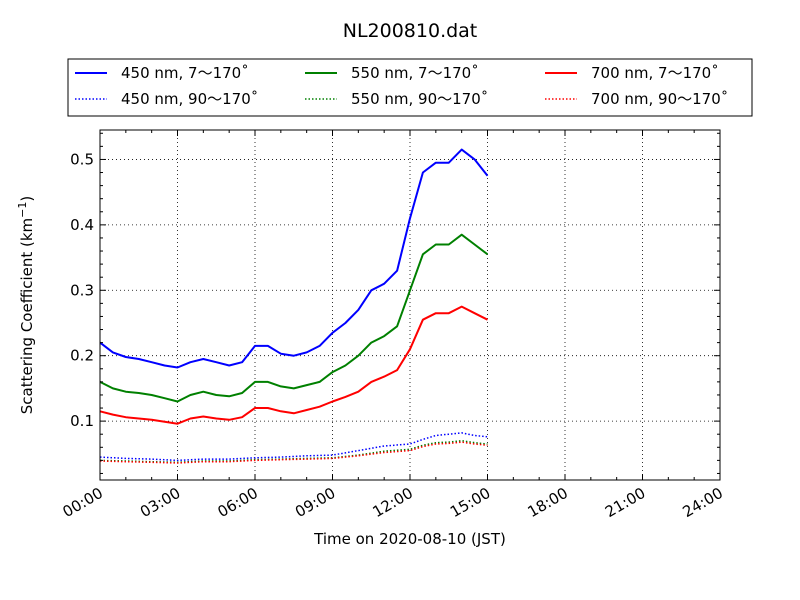 The width and height of the screenshot is (800, 600). What do you see at coordinates (419, 99) in the screenshot?
I see `legend-label-5: 550 nm, 90～170˚` at bounding box center [419, 99].